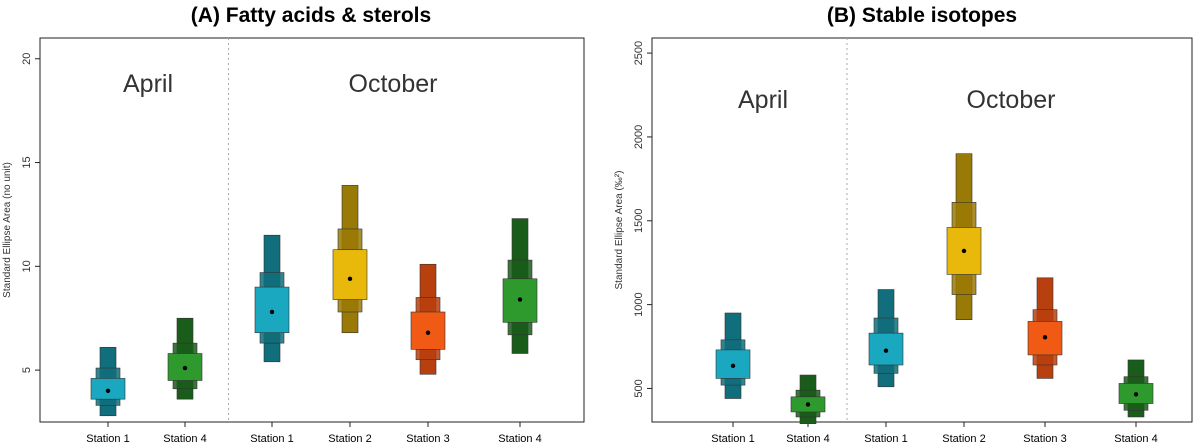 The height and width of the screenshot is (446, 1200). I want to click on y-tick-label: 20, so click(27, 59).